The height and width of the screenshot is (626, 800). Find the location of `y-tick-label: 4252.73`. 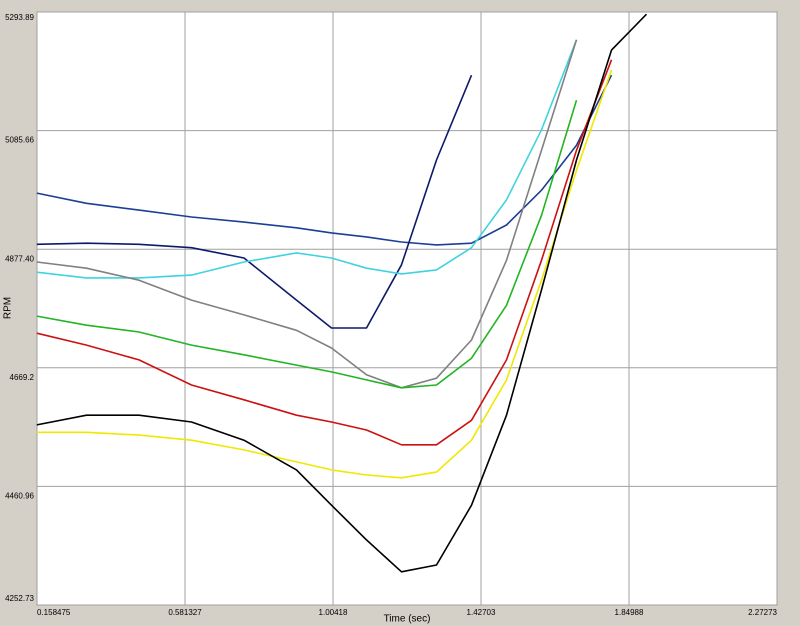

y-tick-label: 4252.73 is located at coordinates (19, 598).